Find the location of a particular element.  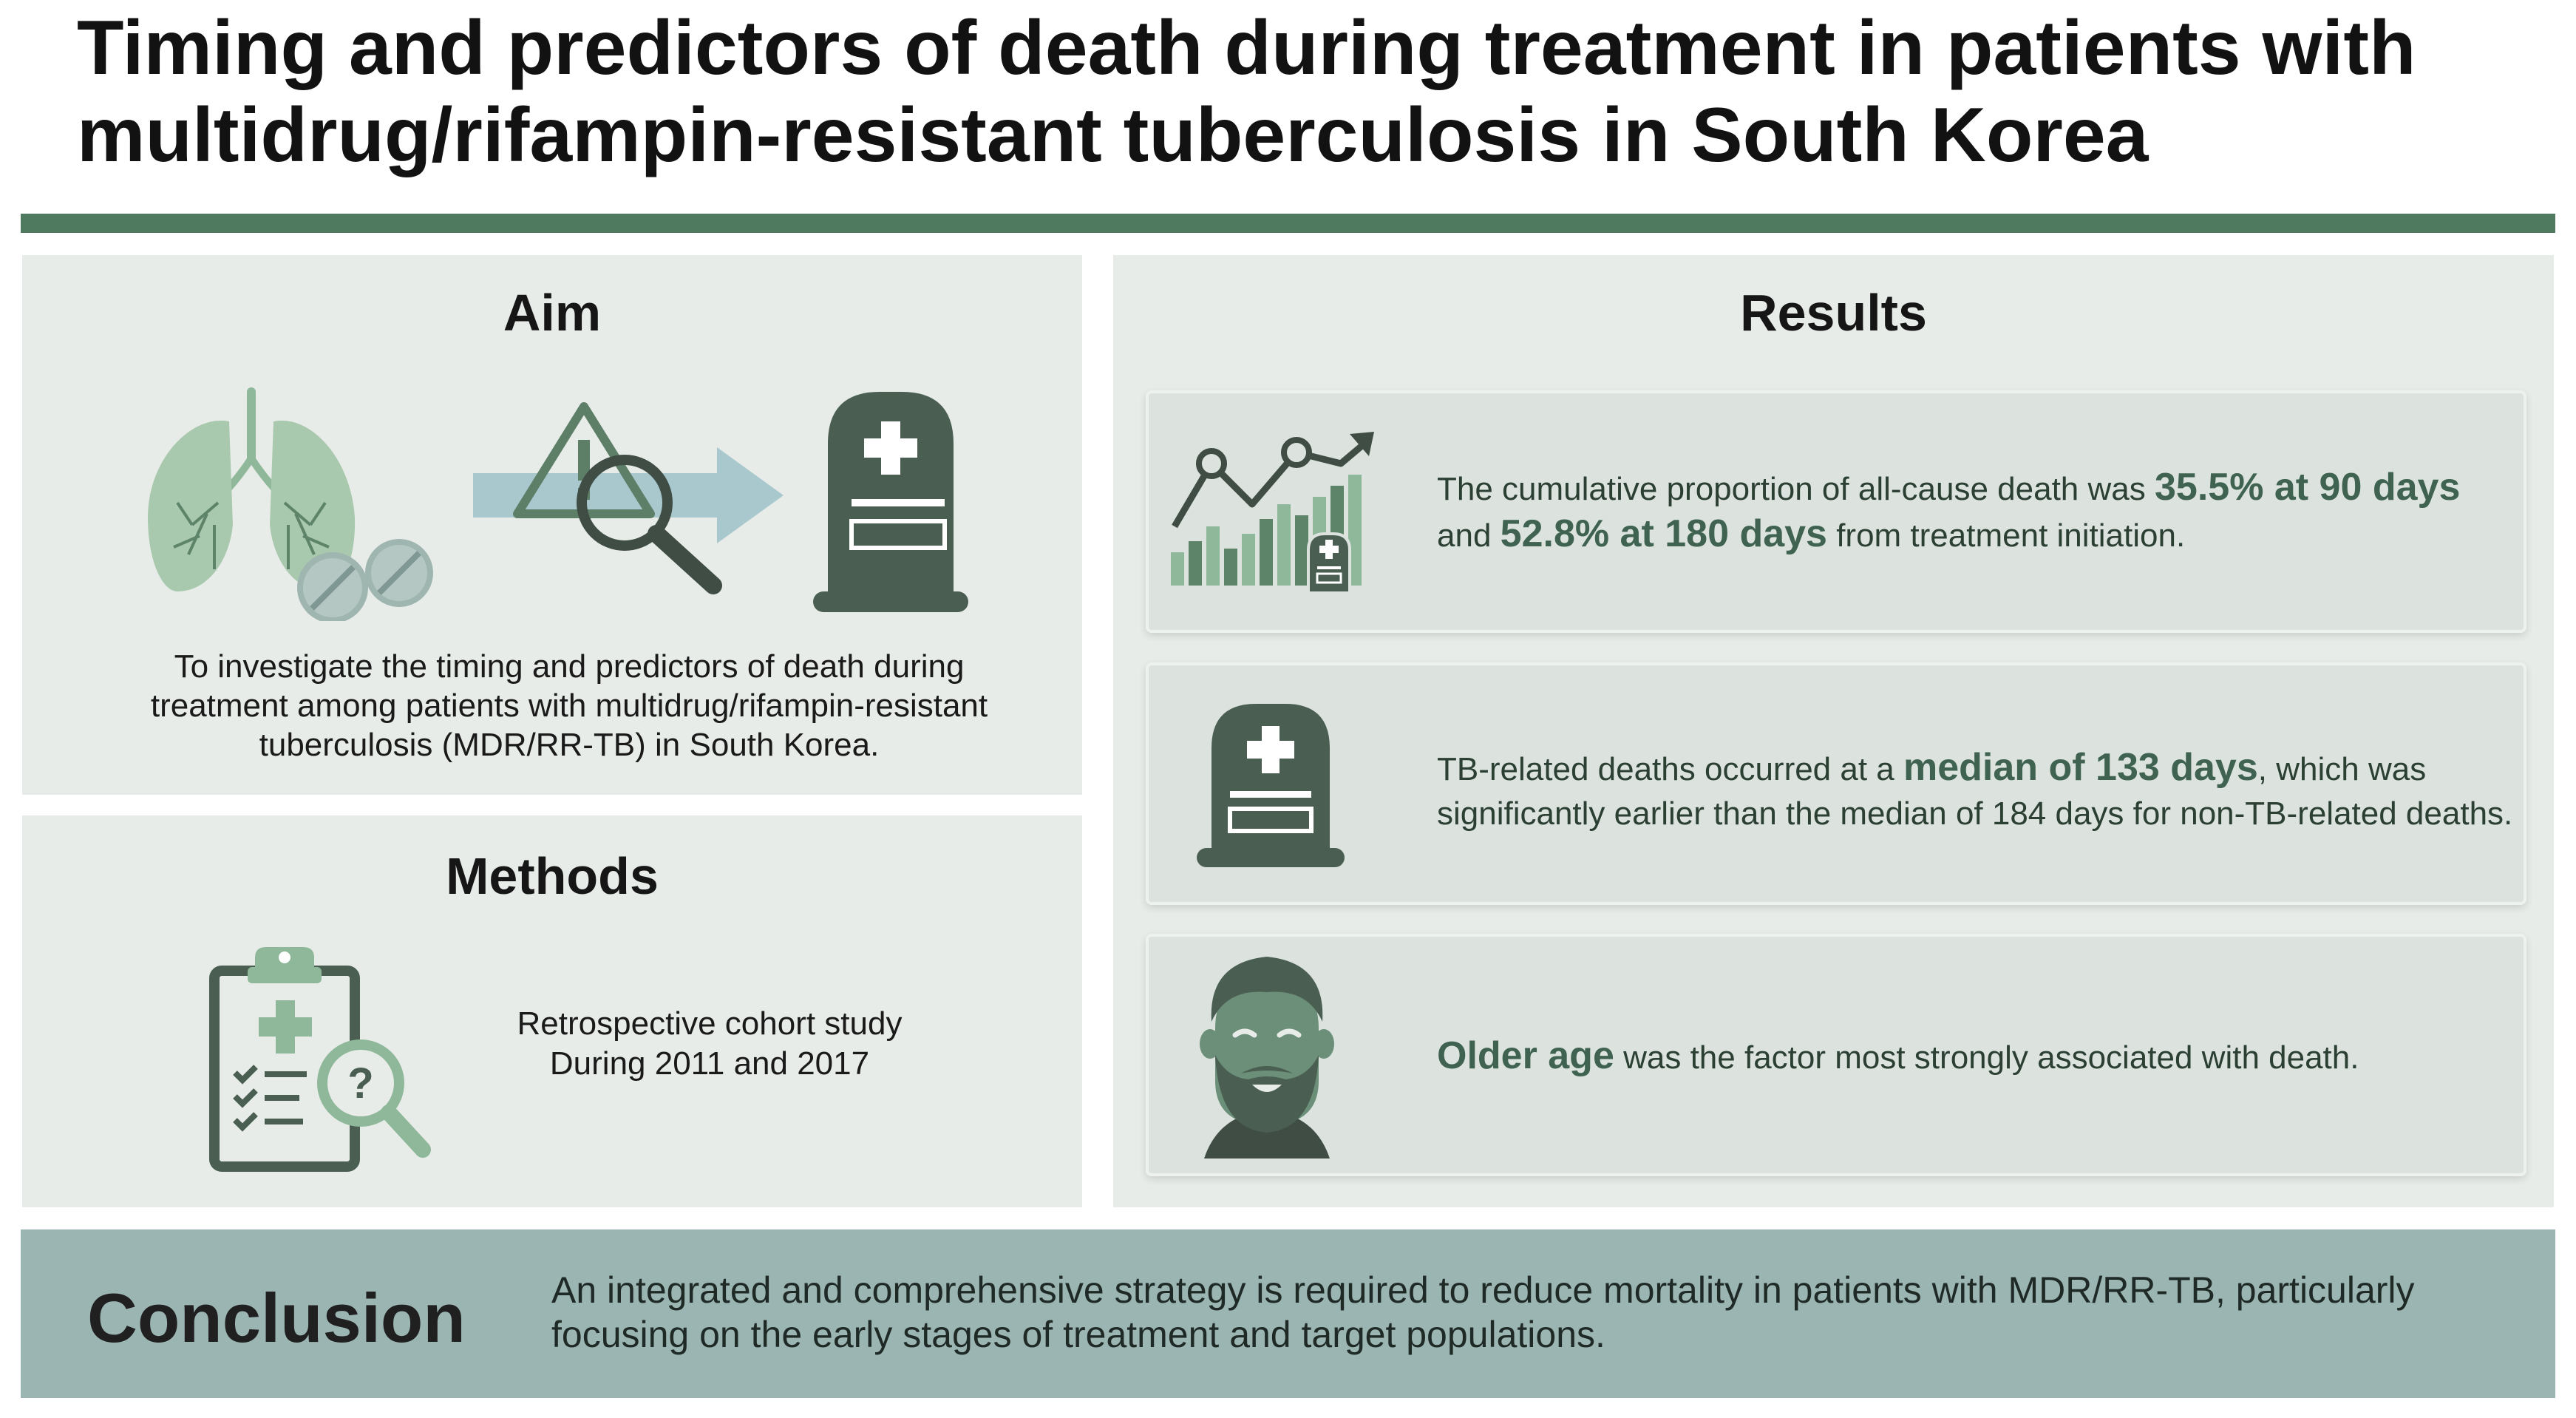

pills-icon is located at coordinates (365, 580).